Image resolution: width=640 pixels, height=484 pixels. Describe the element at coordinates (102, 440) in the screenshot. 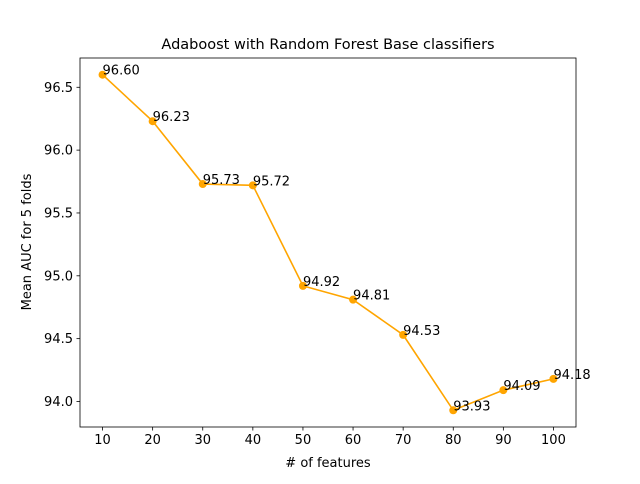

I see `x-tick-label: 10` at that location.